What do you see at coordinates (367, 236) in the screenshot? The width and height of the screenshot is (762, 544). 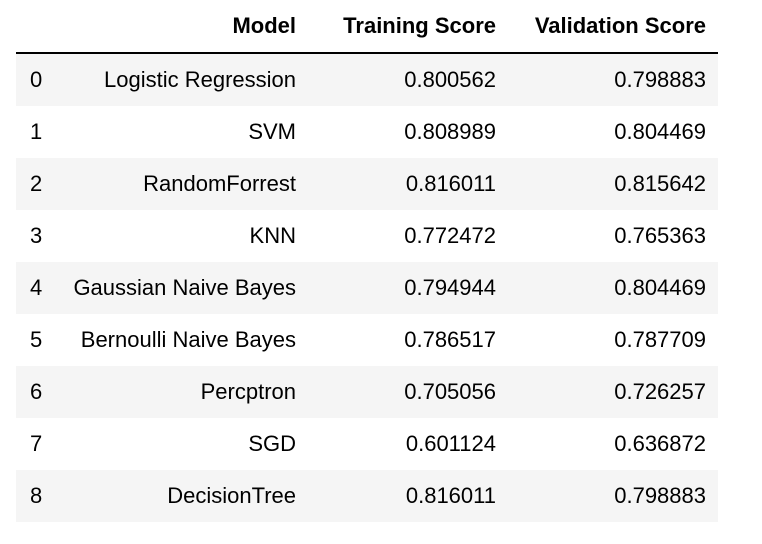 I see `table-row: 3 KNN 0.772472 0.765363` at bounding box center [367, 236].